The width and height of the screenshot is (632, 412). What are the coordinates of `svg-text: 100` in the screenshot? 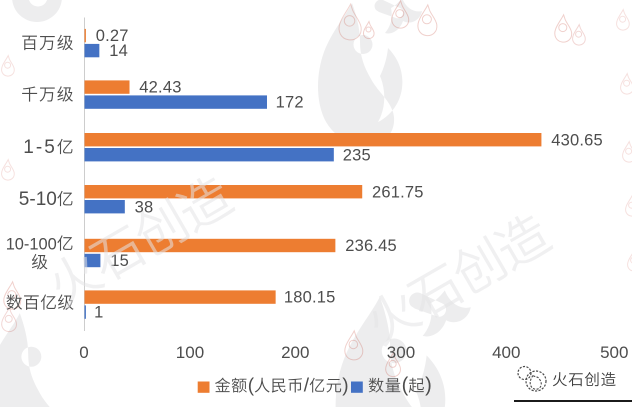 It's located at (190, 352).